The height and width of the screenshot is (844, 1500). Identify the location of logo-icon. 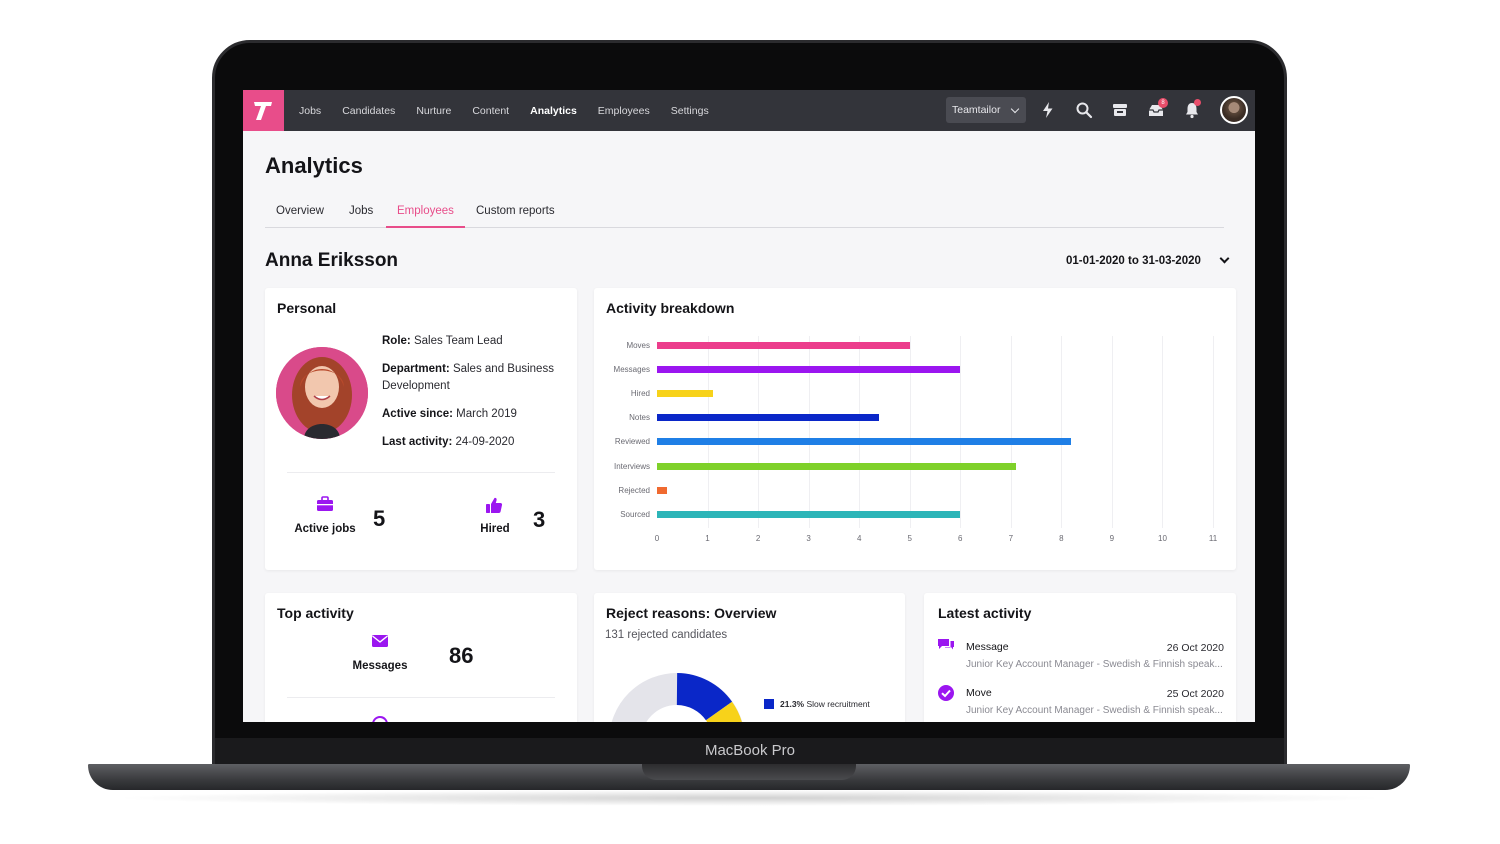
(263, 111).